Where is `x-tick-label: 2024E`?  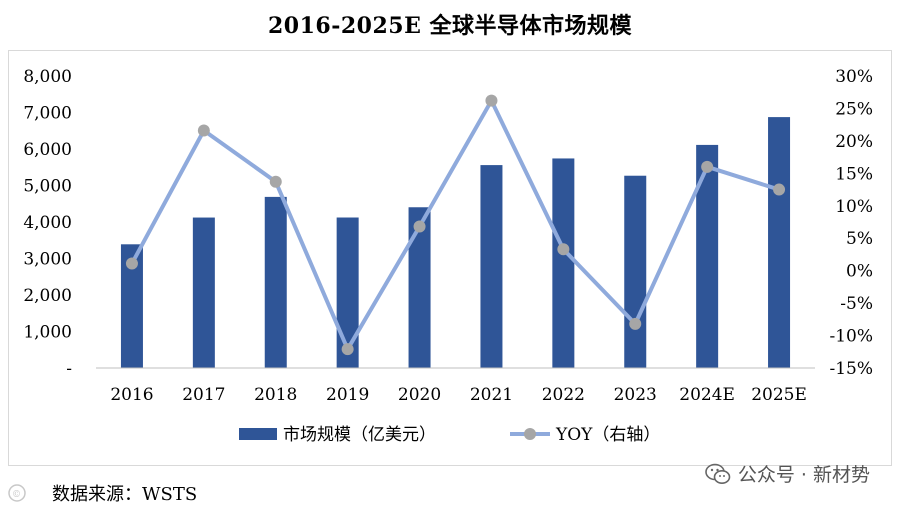 x-tick-label: 2024E is located at coordinates (707, 395).